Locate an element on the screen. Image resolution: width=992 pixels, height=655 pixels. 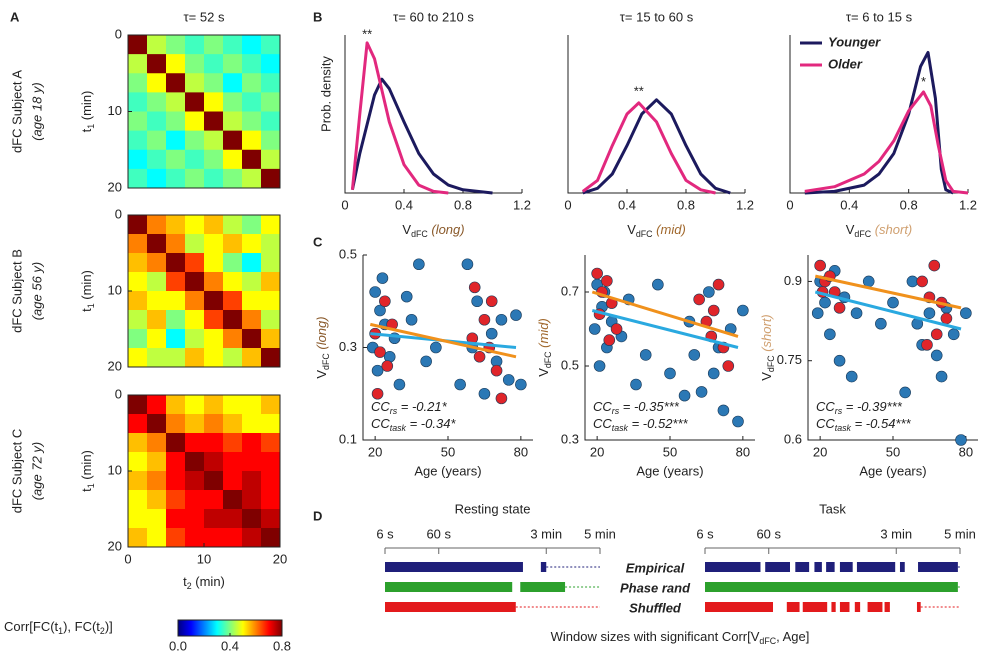
y-tick-label: 0 is located at coordinates (118, 393).